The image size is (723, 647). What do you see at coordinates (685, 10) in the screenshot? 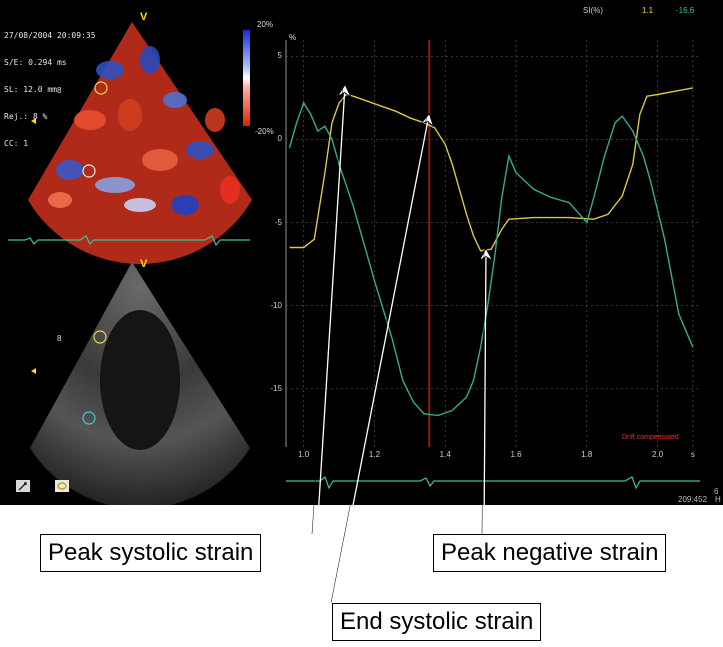
I see `chart-header-value-green: -16.6` at bounding box center [685, 10].